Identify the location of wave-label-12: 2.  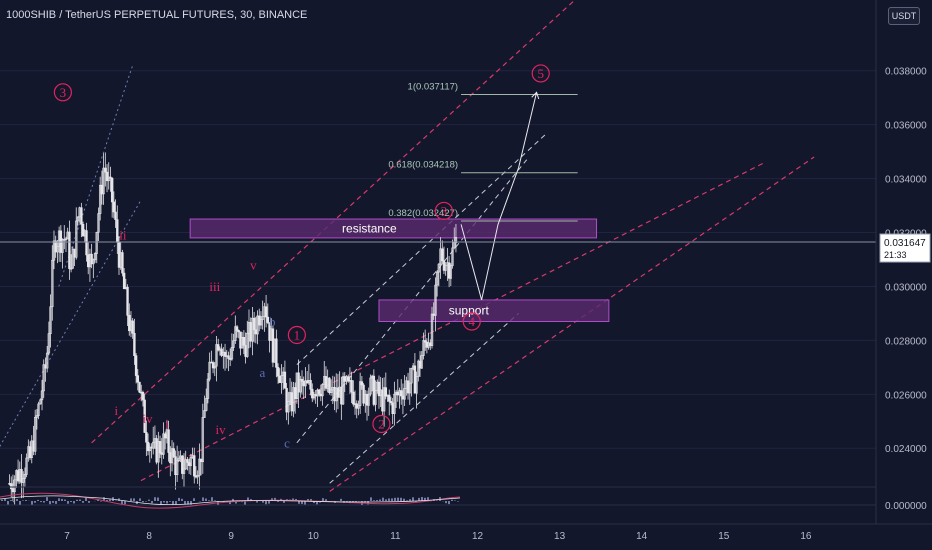
(381, 423).